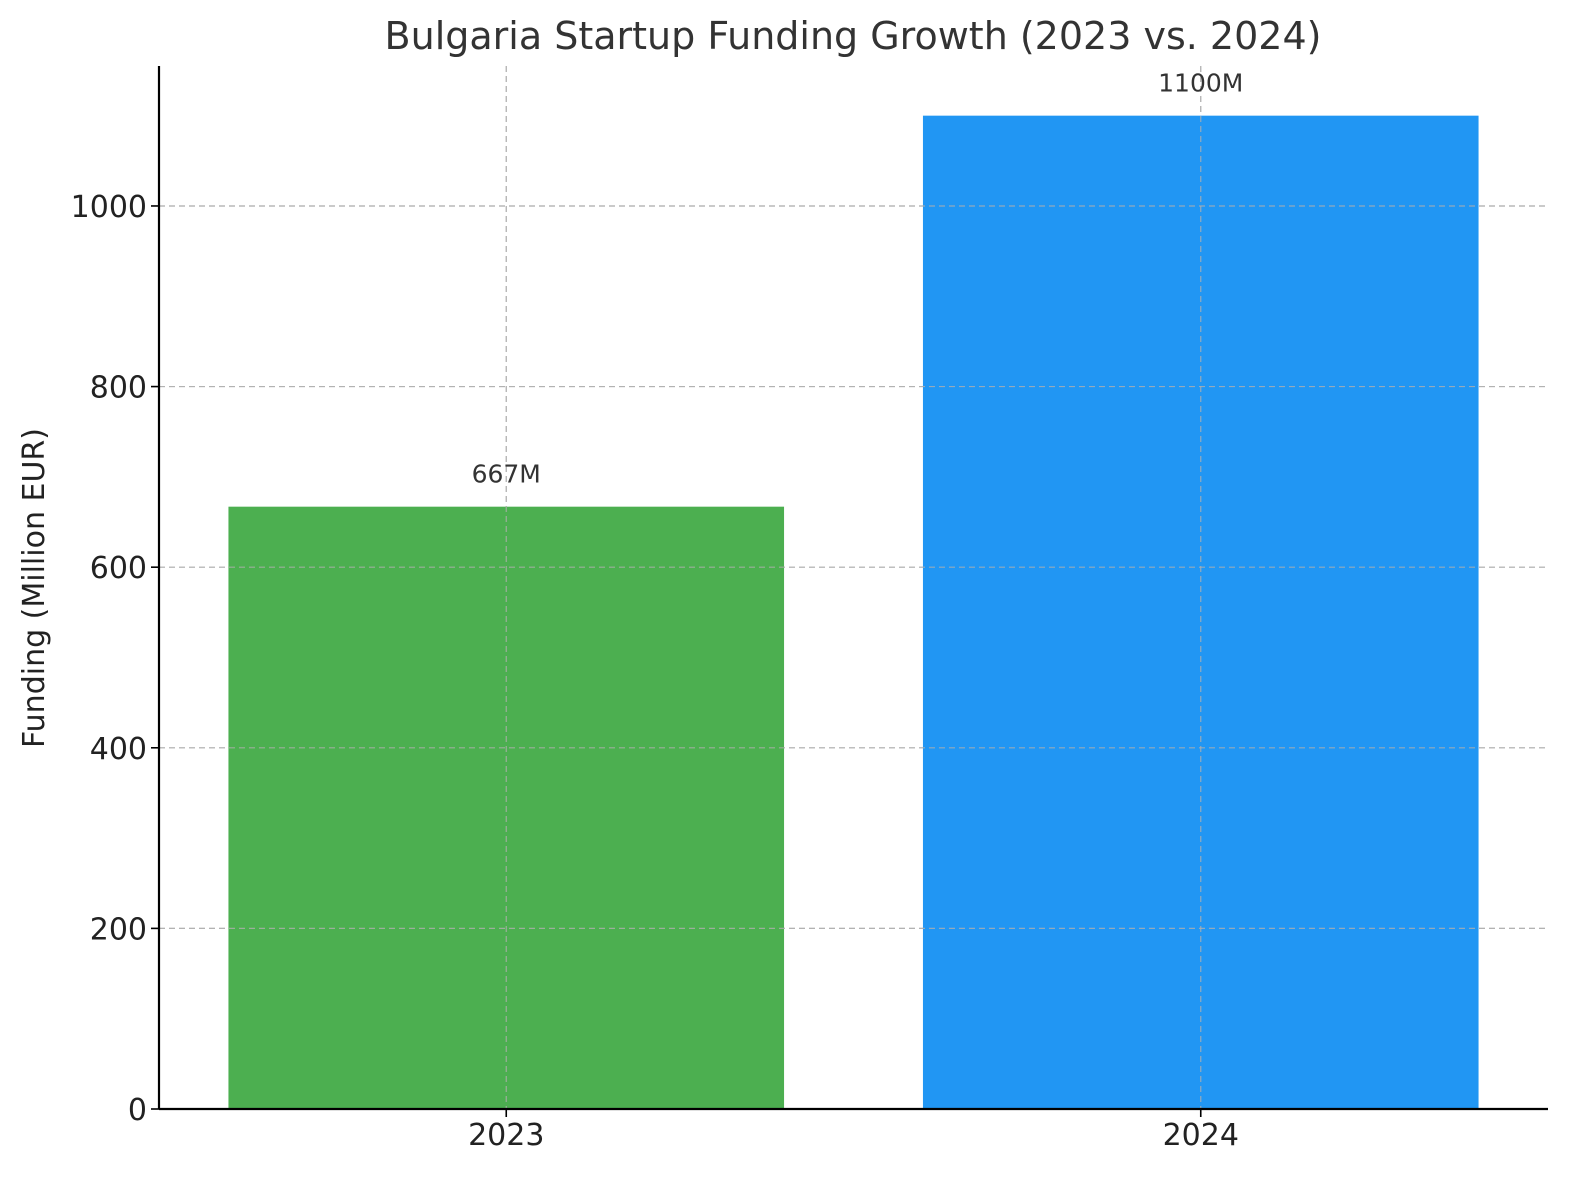 This screenshot has width=1580, height=1184. I want to click on y-tick-label: 0, so click(137, 1110).